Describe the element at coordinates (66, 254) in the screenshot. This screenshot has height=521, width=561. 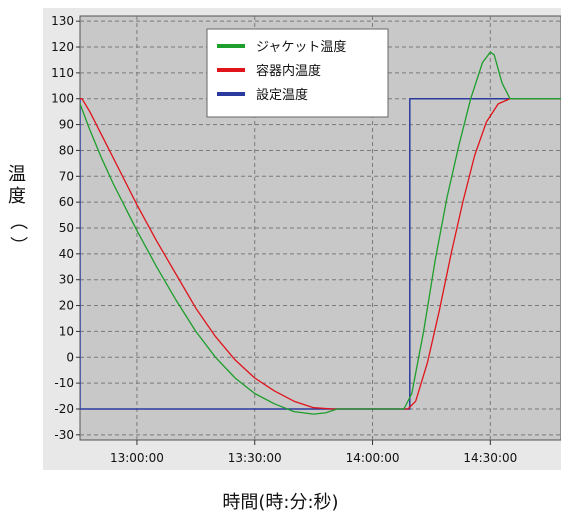
I see `y-tick-label: 40` at that location.